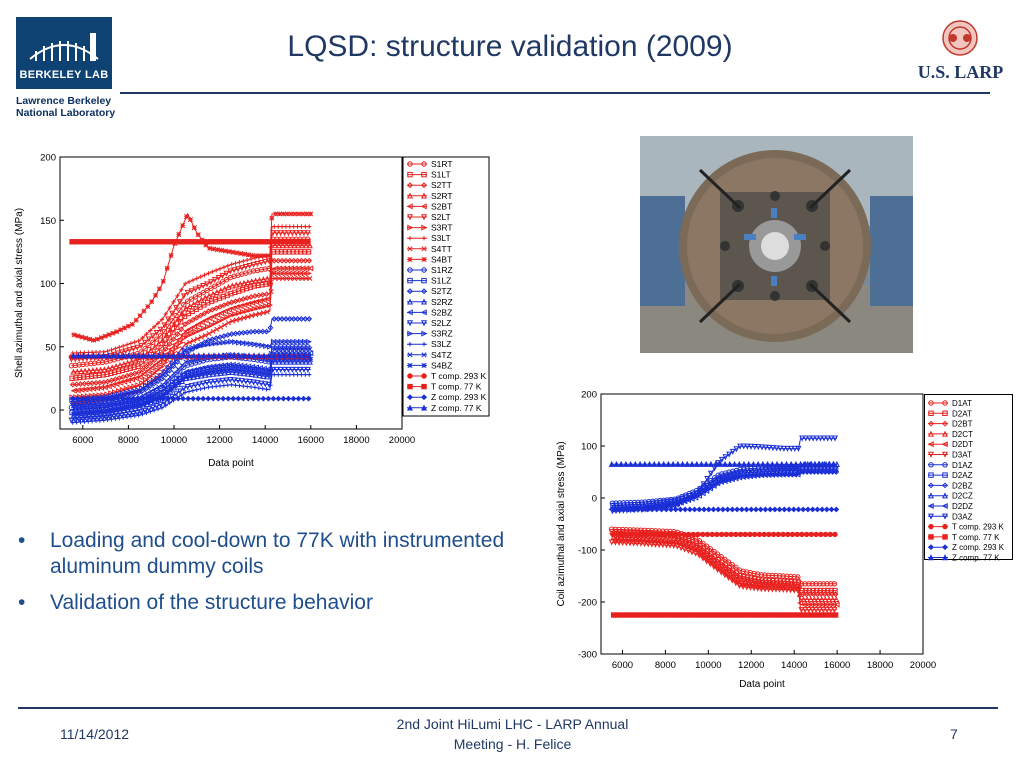 This screenshot has height=768, width=1024. What do you see at coordinates (191, 322) in the screenshot?
I see `series-s2tt` at bounding box center [191, 322].